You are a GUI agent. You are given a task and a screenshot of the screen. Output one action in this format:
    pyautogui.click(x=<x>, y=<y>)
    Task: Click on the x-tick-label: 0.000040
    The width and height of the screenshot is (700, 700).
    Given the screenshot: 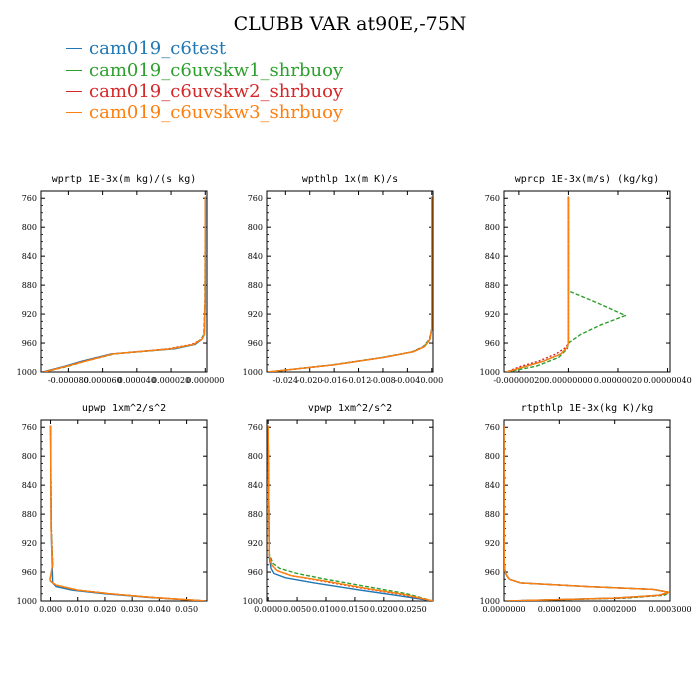 What is the action you would take?
    pyautogui.click(x=137, y=380)
    